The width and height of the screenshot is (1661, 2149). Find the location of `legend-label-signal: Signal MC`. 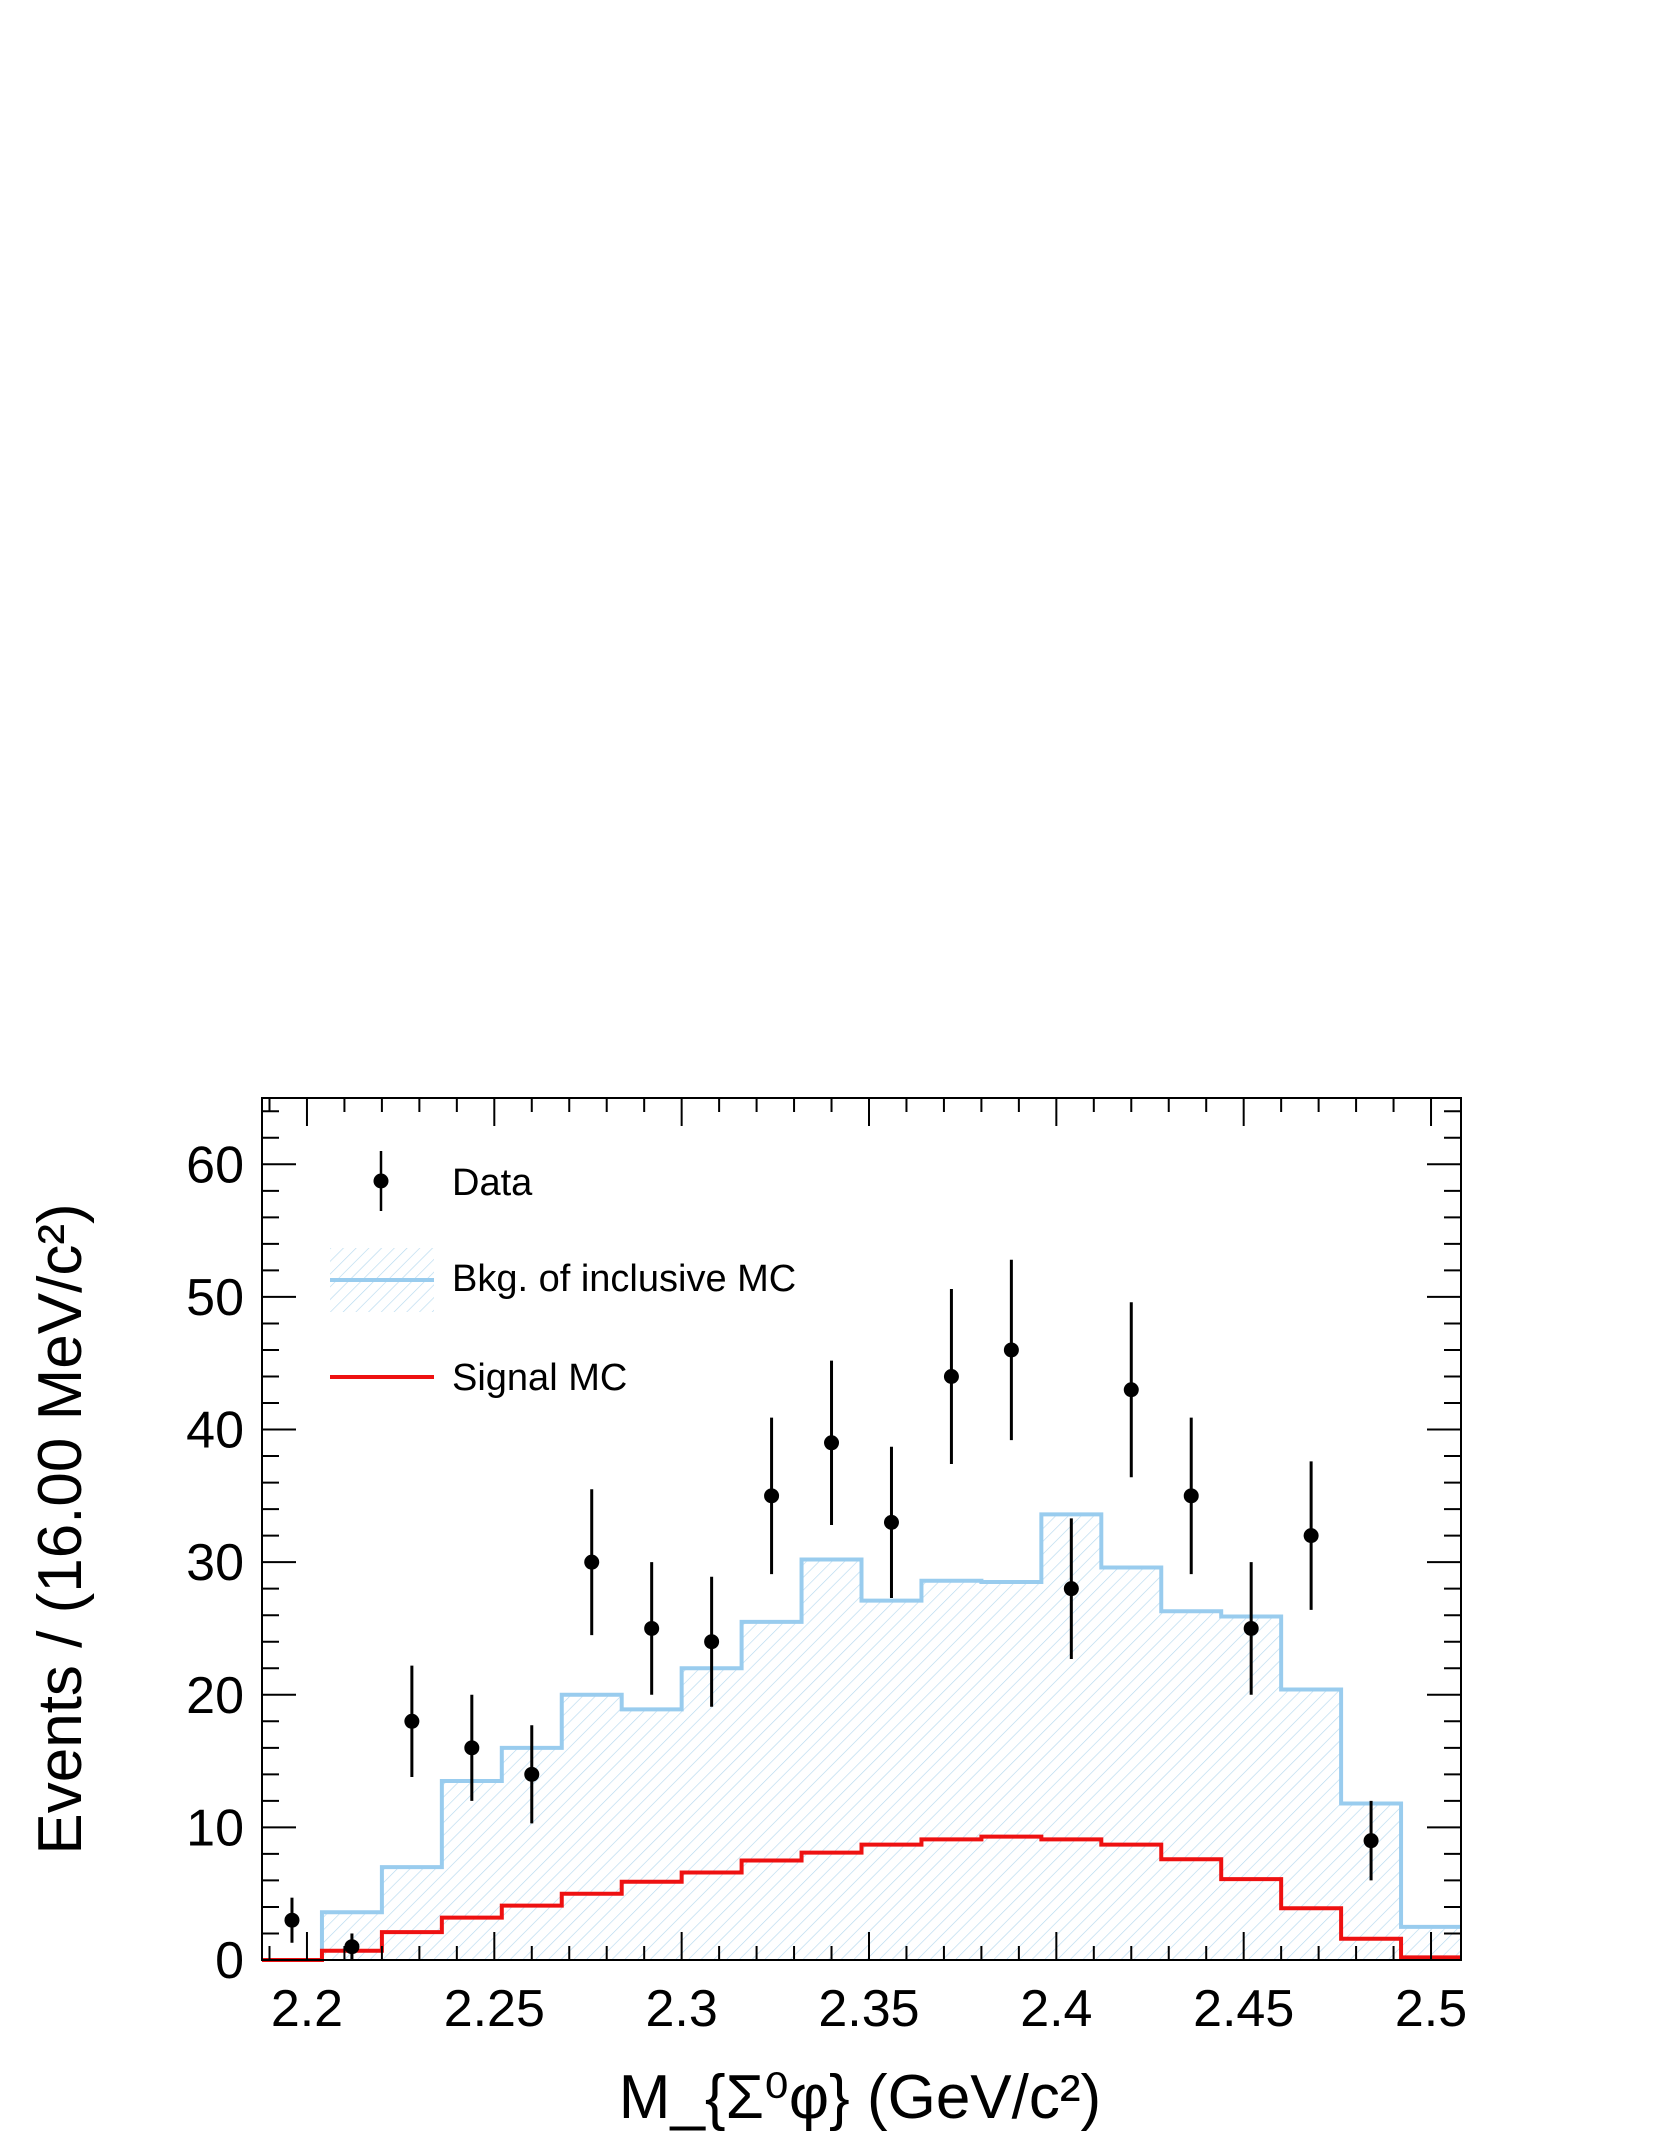

legend-label-signal: Signal MC is located at coordinates (539, 1378).